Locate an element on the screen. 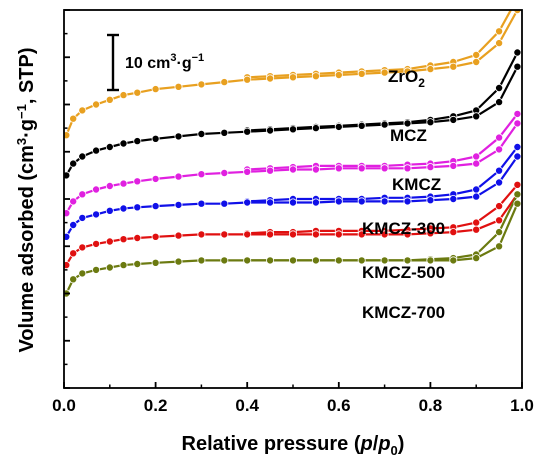 The height and width of the screenshot is (470, 550). x-tick-label: 0.8 is located at coordinates (431, 405).